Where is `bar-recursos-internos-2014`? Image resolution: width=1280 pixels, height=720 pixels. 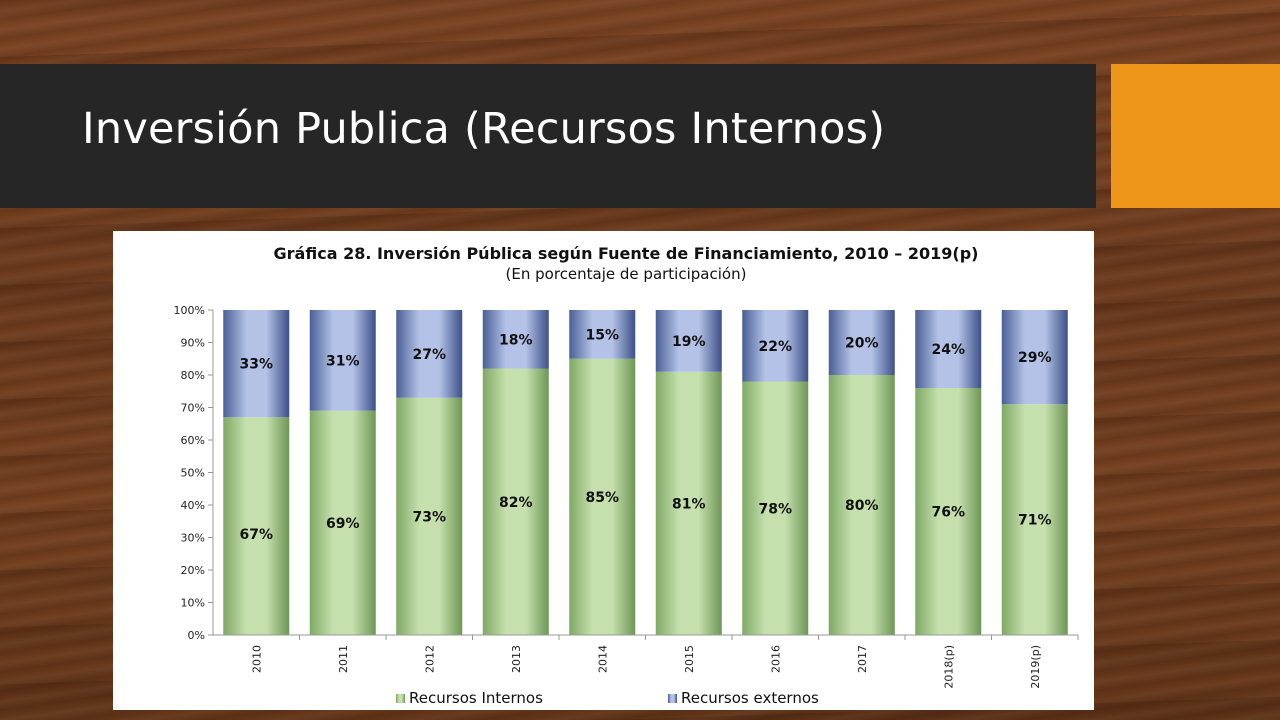 bar-recursos-internos-2014 is located at coordinates (602, 496).